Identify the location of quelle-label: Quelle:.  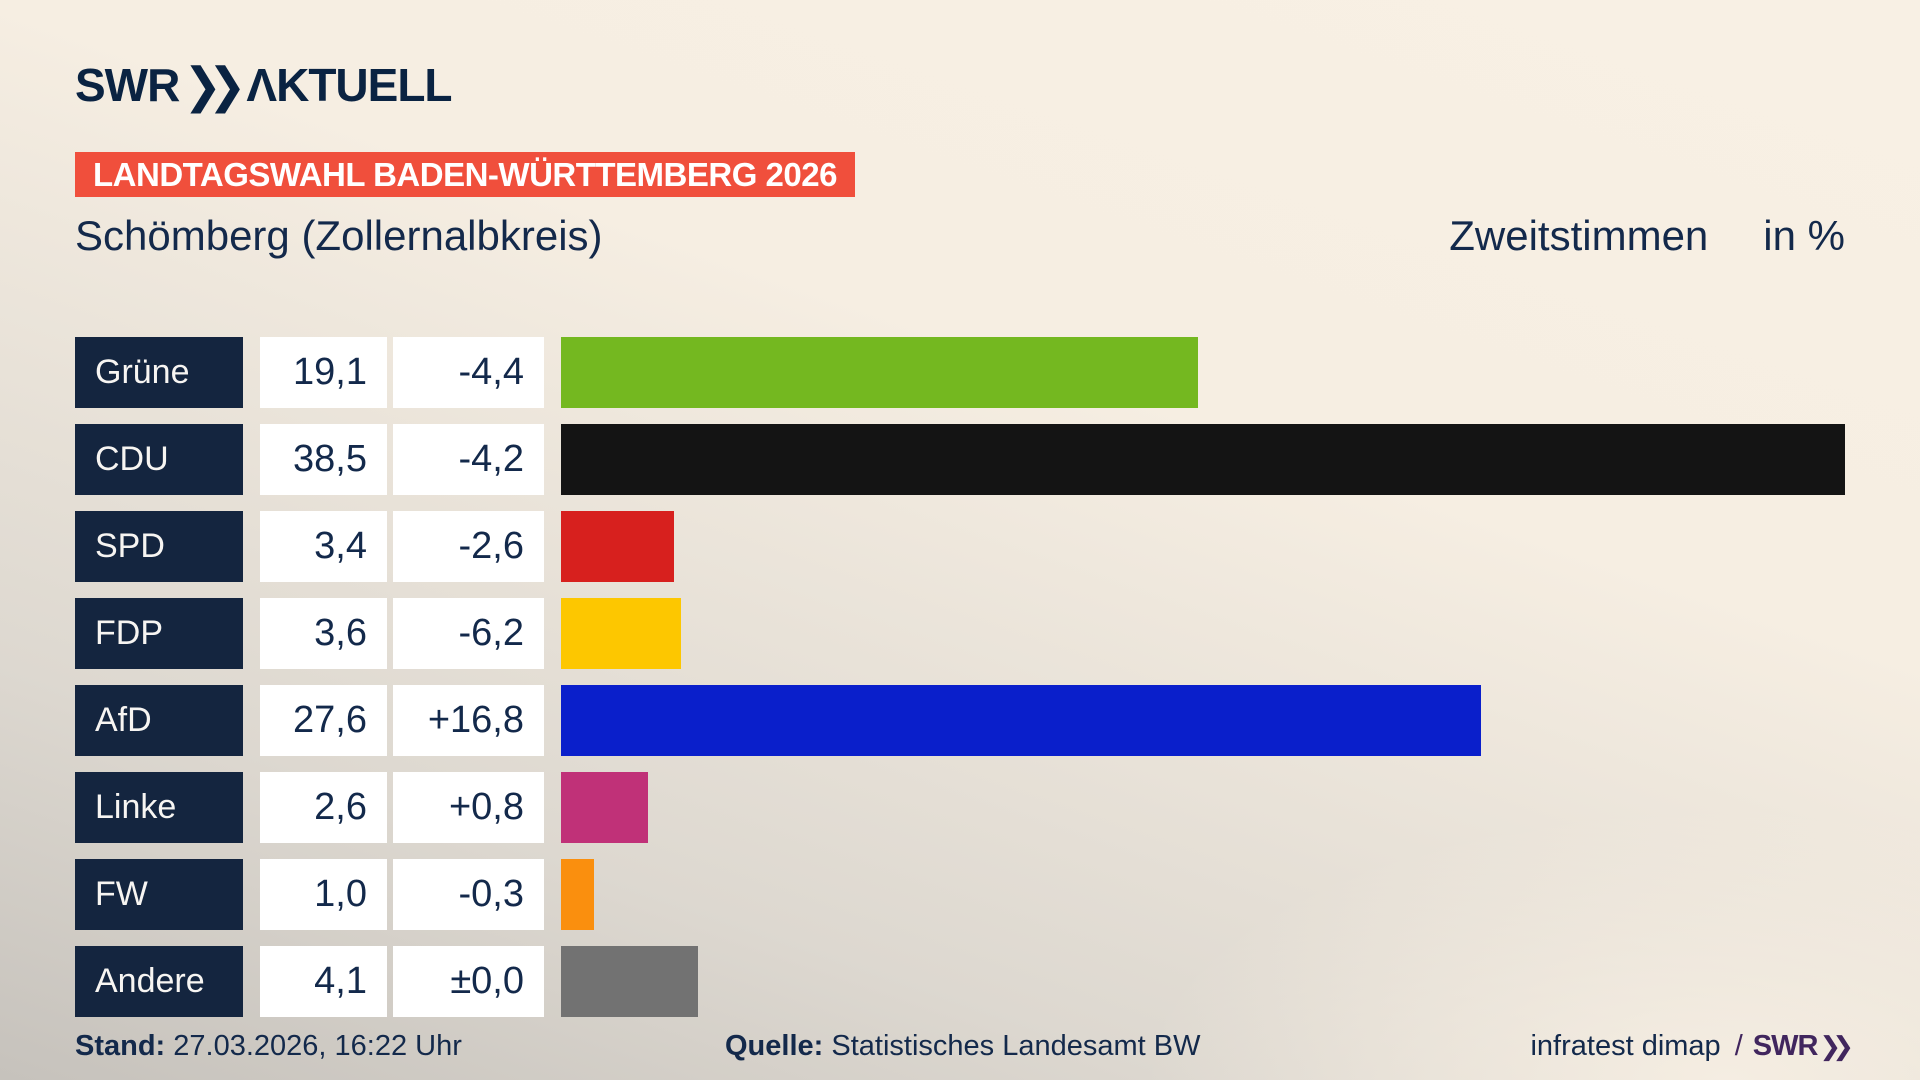
(774, 1046).